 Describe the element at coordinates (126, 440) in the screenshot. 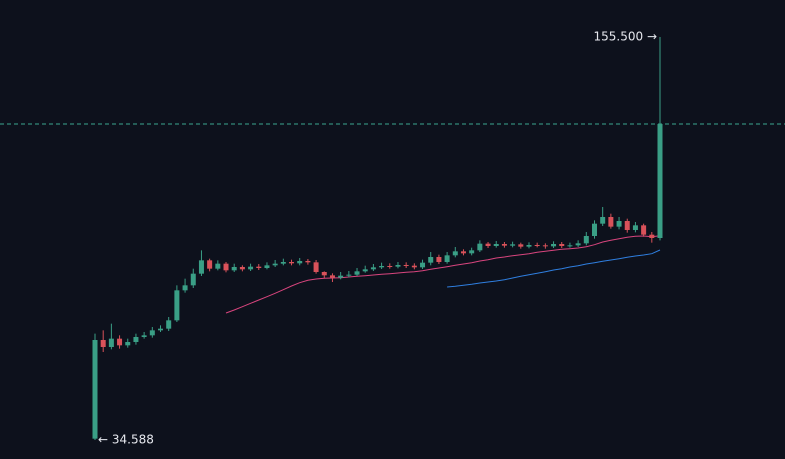

I see `low-label: ← 34.588` at that location.